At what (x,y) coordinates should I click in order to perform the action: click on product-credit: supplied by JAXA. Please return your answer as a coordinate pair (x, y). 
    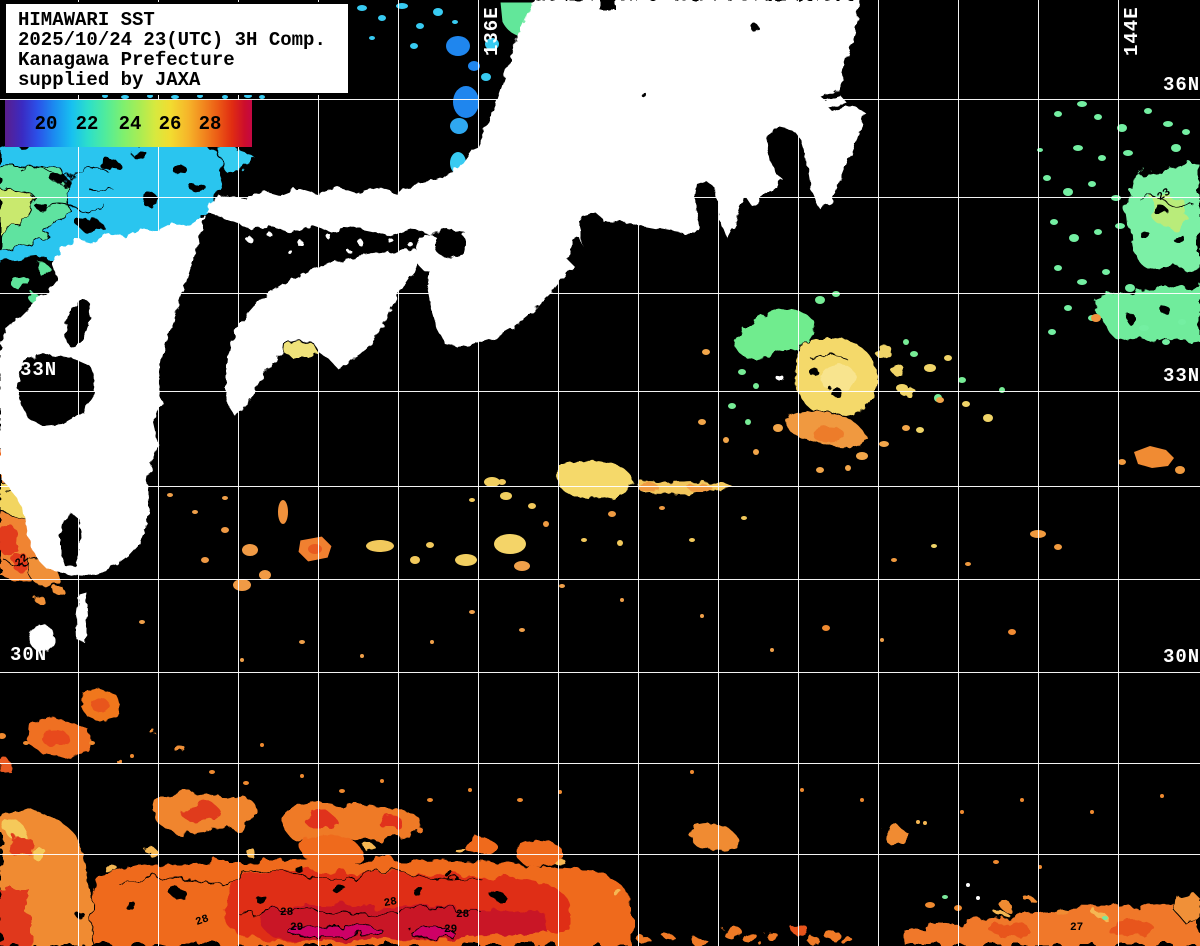
    Looking at the image, I should click on (109, 80).